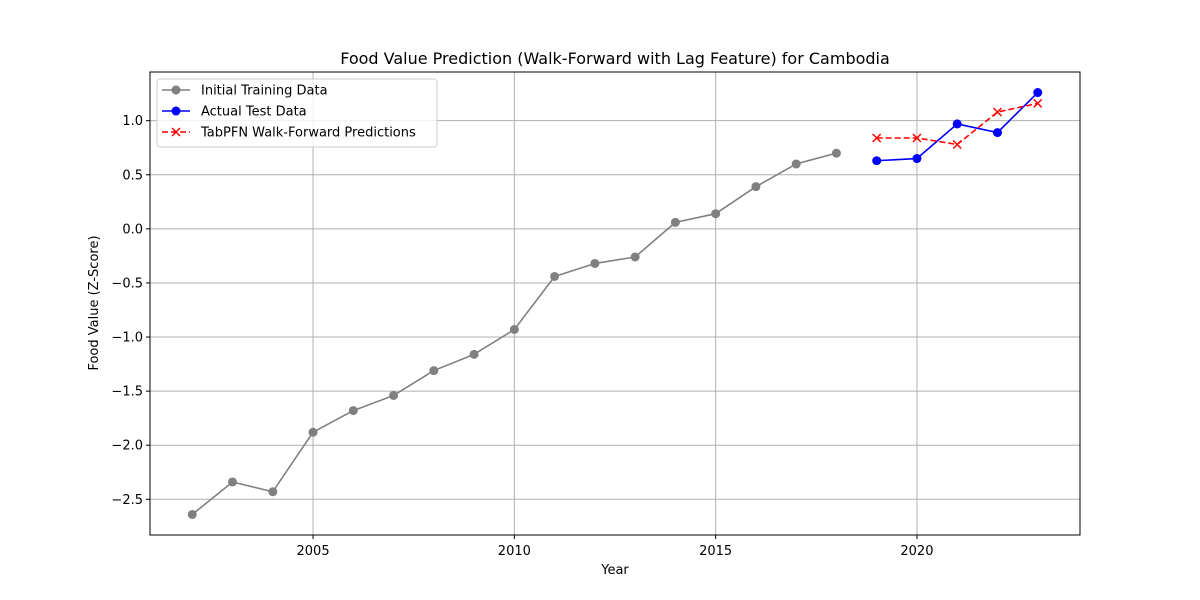  What do you see at coordinates (94, 302) in the screenshot?
I see `y-axis-label: Food Value (Z-Score)` at bounding box center [94, 302].